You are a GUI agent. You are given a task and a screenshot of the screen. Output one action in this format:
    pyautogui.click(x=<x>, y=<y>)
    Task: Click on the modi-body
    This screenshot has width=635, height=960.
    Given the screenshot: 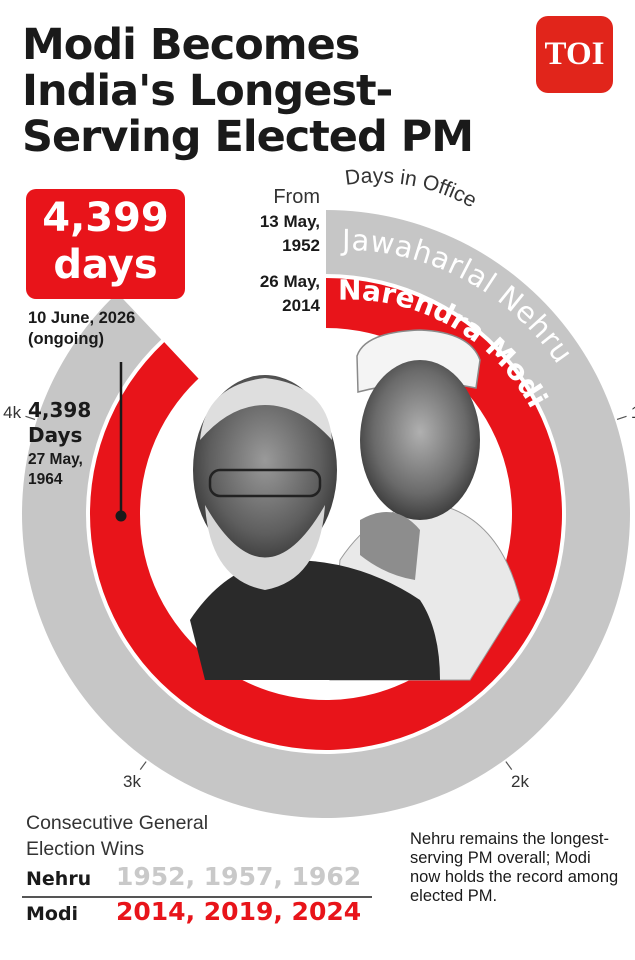 What is the action you would take?
    pyautogui.click(x=315, y=620)
    